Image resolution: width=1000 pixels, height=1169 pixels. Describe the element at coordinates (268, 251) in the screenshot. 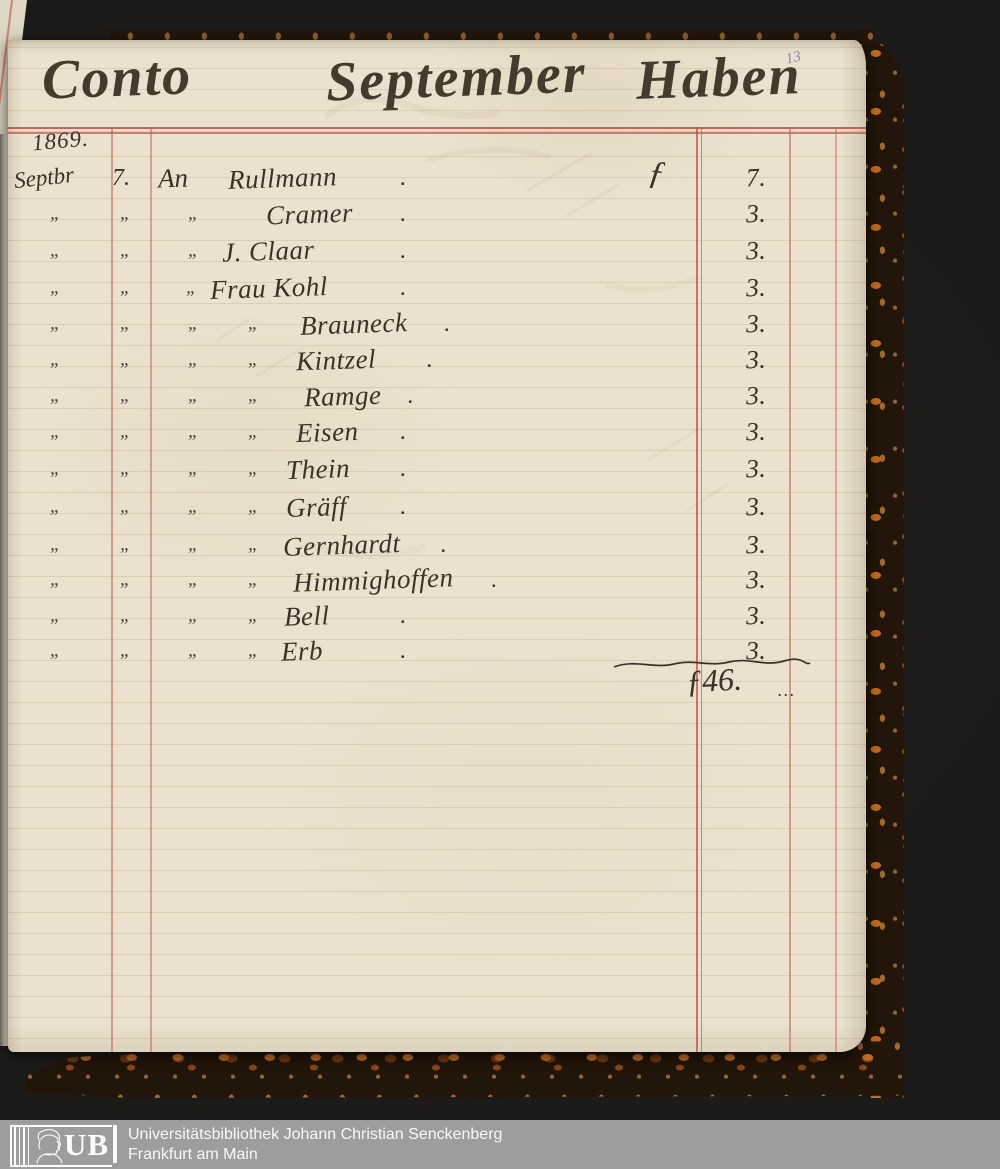

I see `entry-name: J. Claar` at that location.